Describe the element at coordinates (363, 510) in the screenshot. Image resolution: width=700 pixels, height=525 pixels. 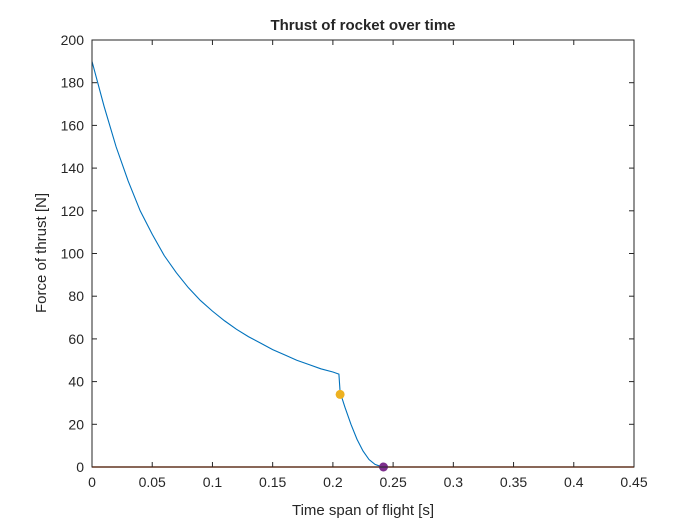
I see `x-axis-label: Time span of flight [s]` at that location.